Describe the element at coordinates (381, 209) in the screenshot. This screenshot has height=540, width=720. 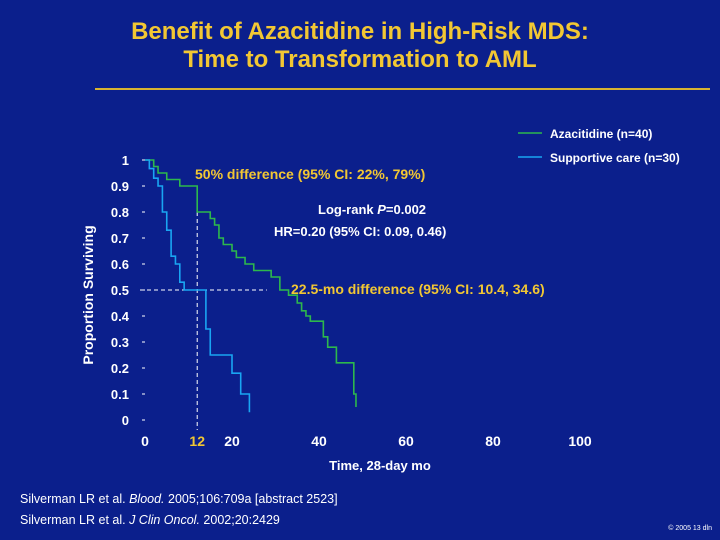
I see `annotation-logrank-part-1: P` at that location.